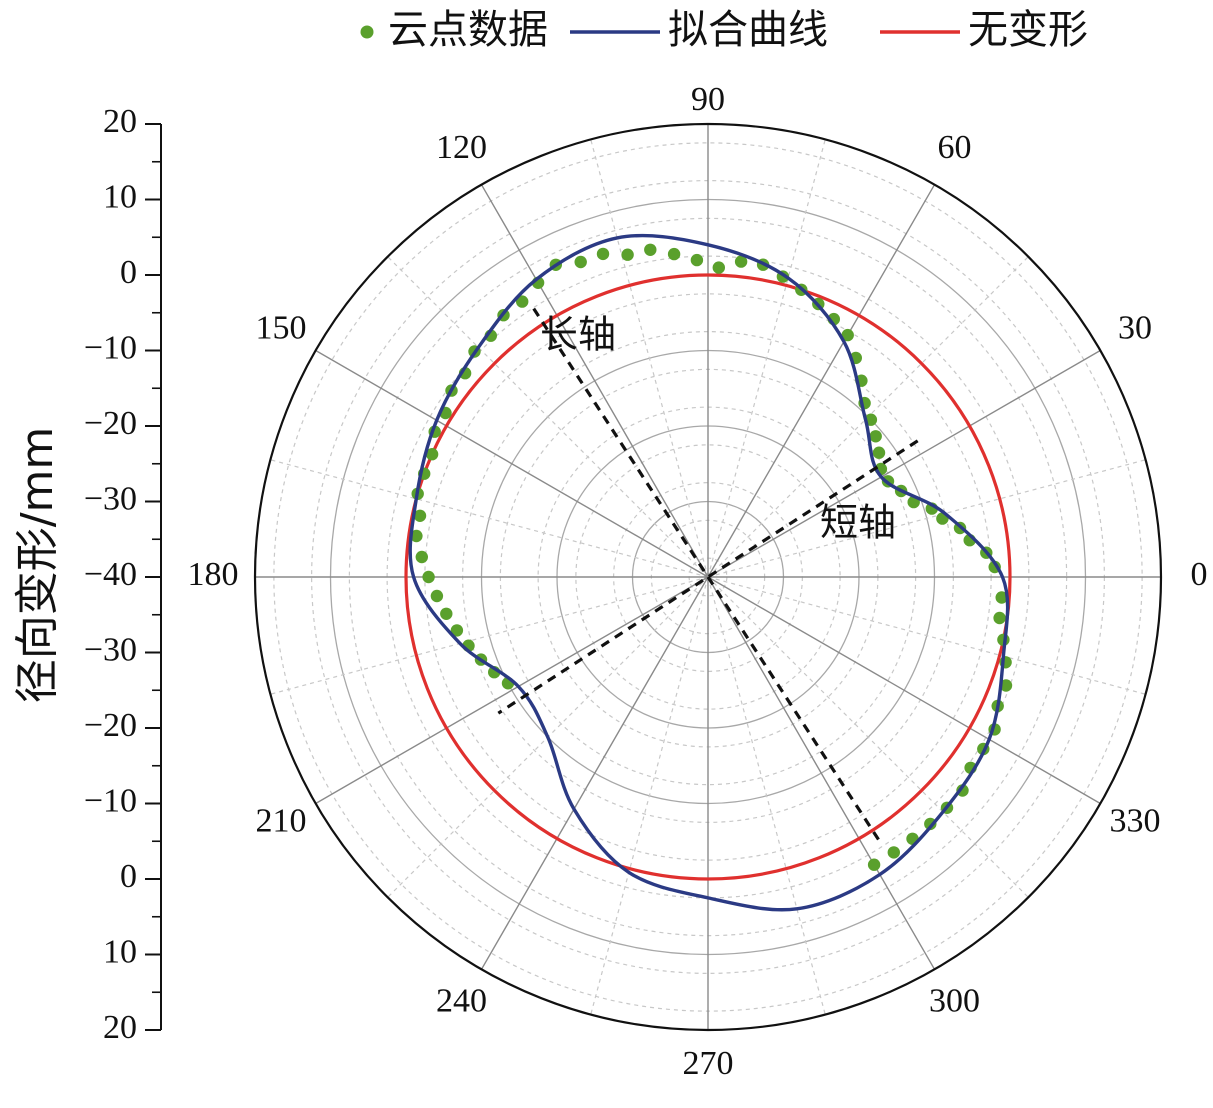  Describe the element at coordinates (858, 523) in the screenshot. I see `axis-annotation-label: 短轴` at that location.